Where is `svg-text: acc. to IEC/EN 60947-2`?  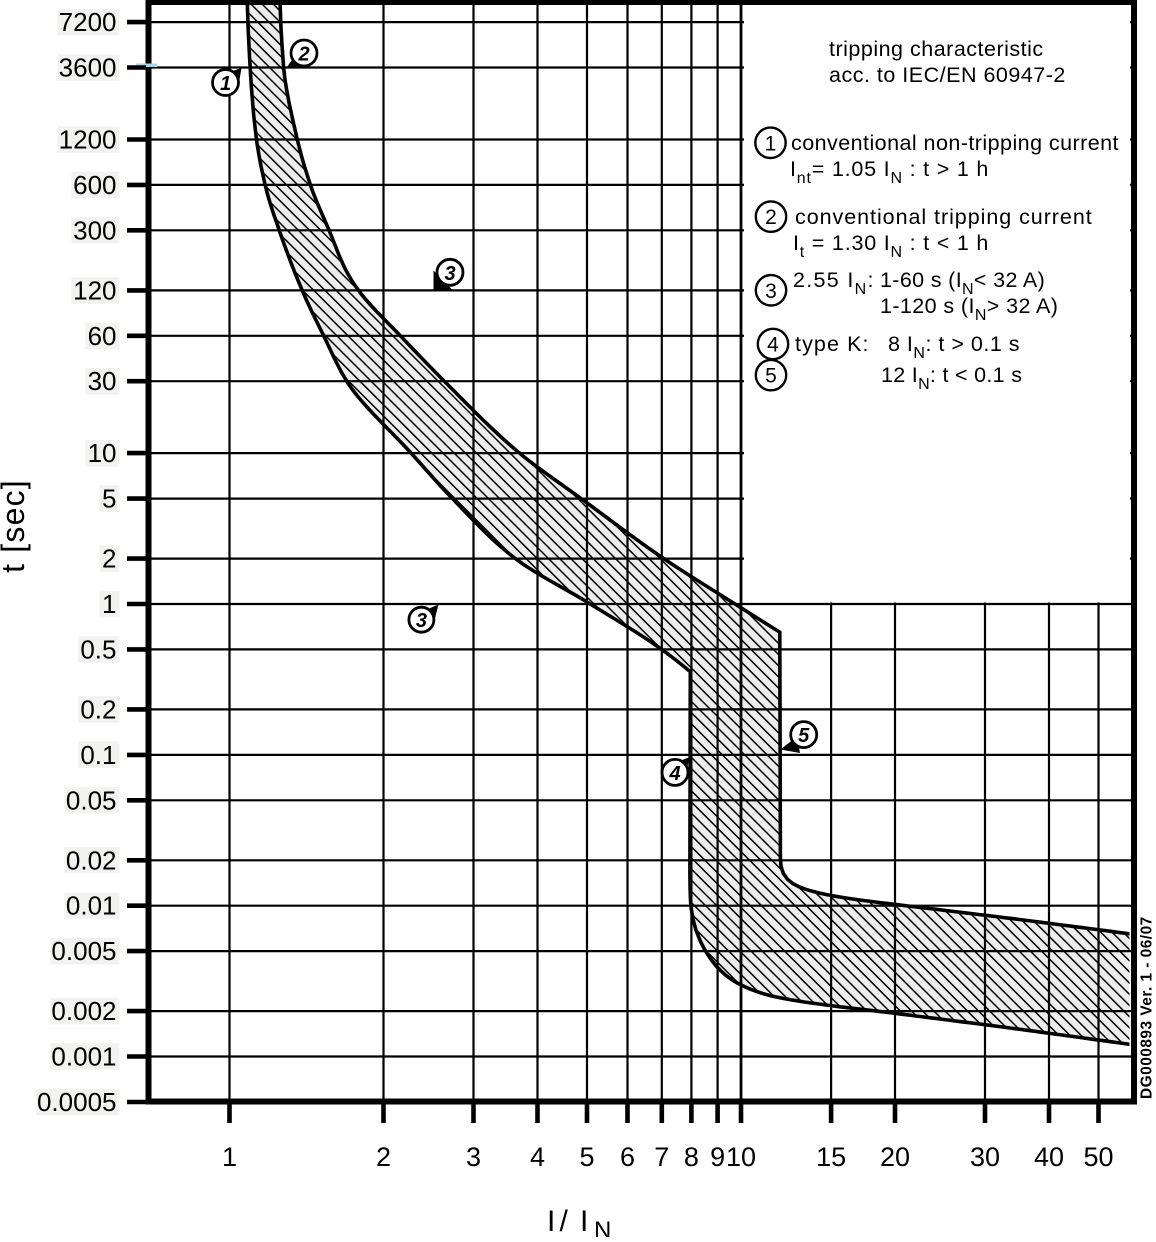 svg-text: acc. to IEC/EN 60947-2 is located at coordinates (947, 75).